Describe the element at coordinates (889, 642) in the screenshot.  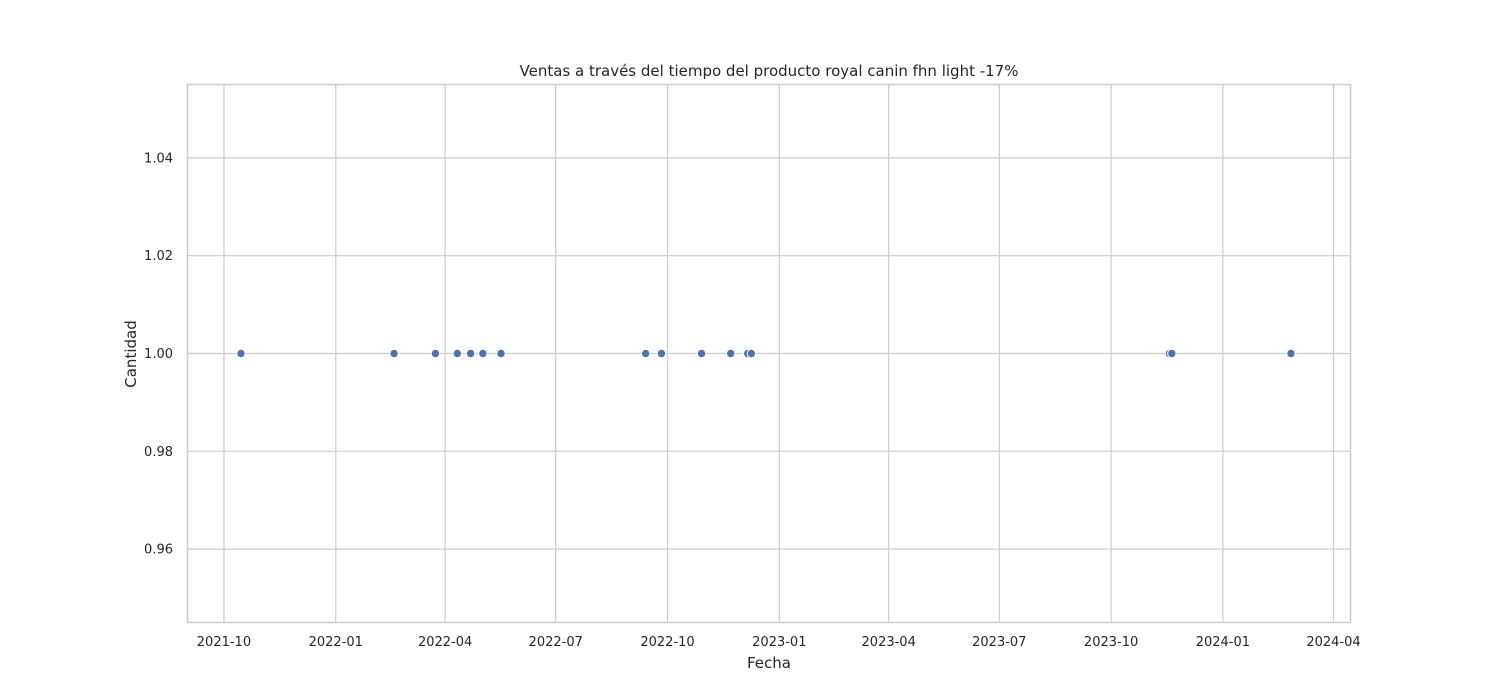
I see `x-tick-label: 2023-04` at that location.